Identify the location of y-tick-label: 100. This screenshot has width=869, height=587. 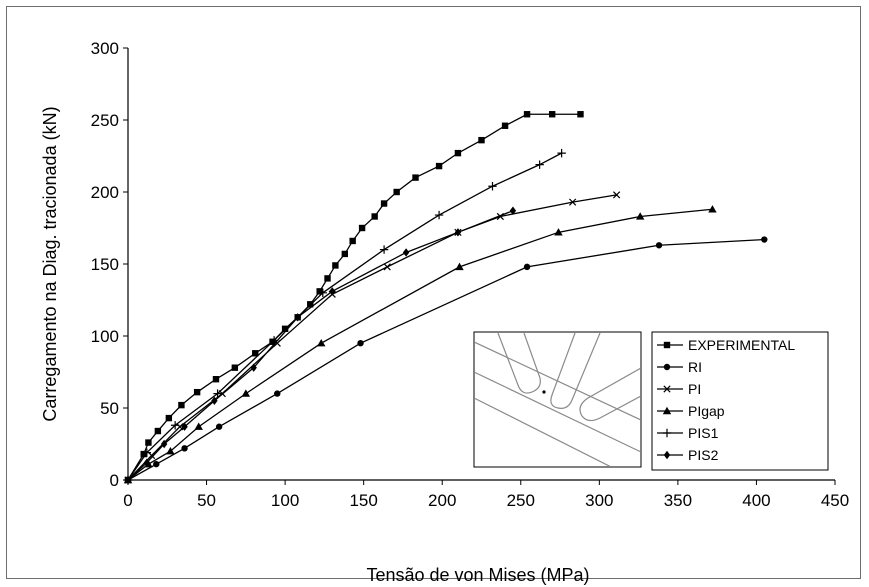
(105, 336).